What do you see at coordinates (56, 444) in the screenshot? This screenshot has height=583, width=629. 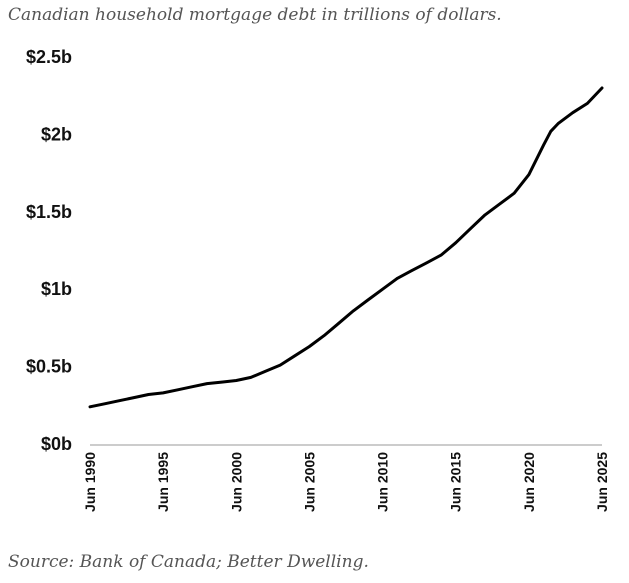 I see `y-tick-label: $0b` at bounding box center [56, 444].